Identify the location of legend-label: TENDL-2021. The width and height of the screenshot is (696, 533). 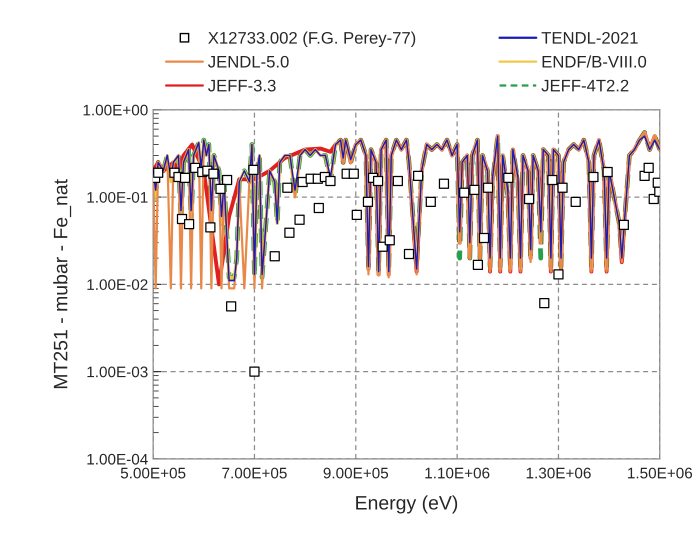
(590, 38).